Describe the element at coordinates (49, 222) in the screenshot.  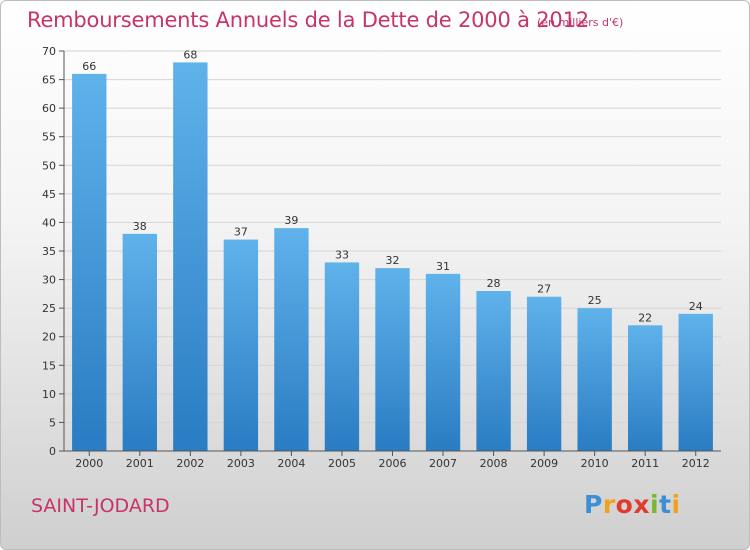
I see `y-tick-label: 40` at that location.